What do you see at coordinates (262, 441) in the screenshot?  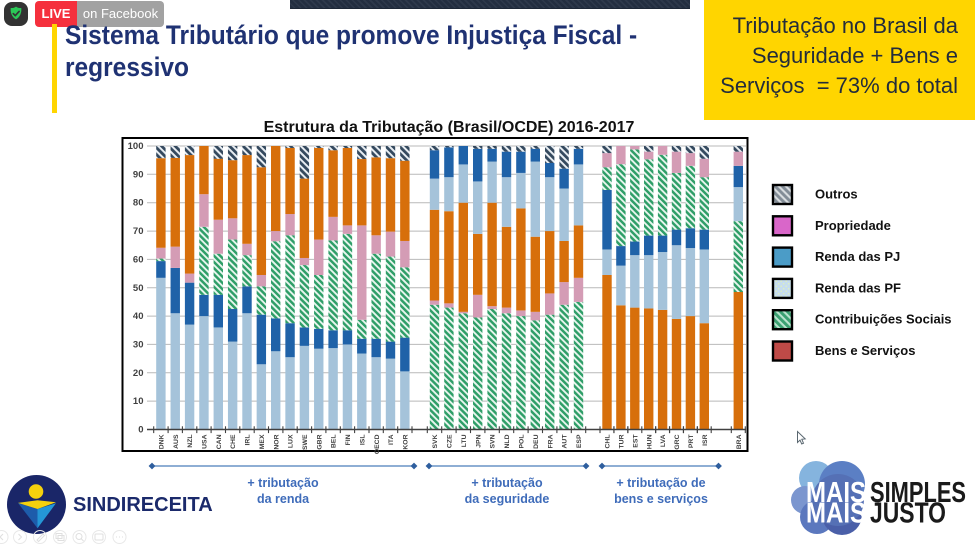 I see `svg-text: MEX` at bounding box center [262, 441].